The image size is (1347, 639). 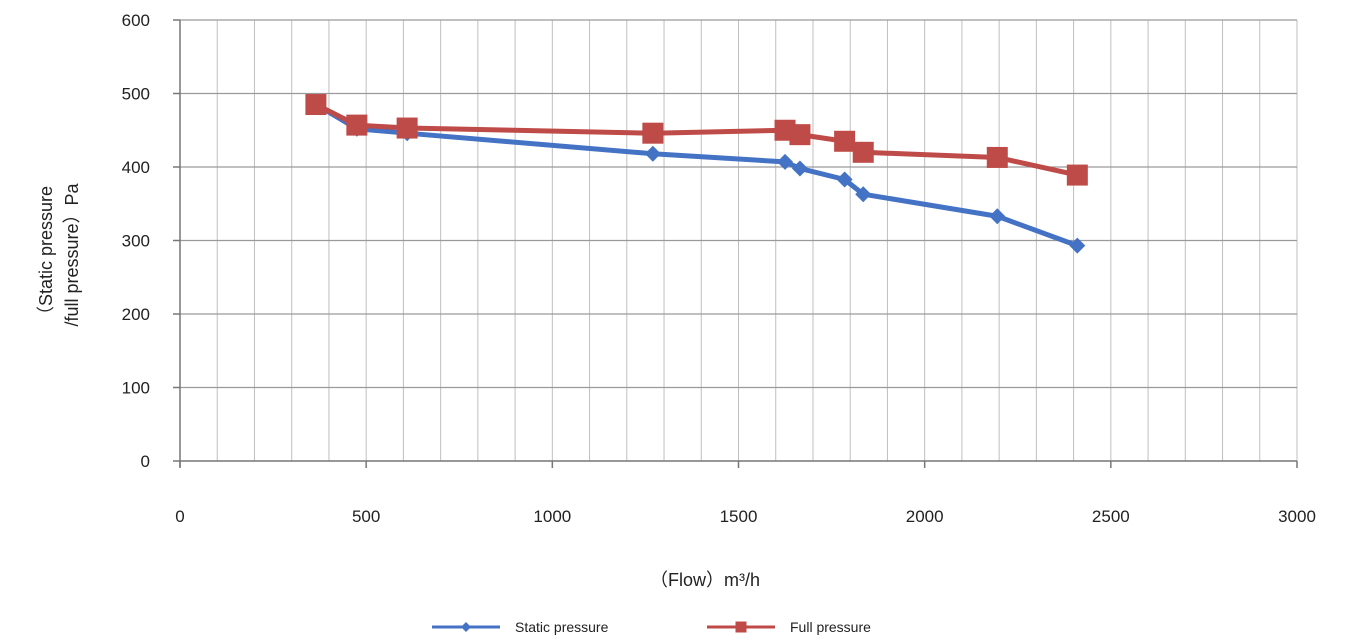 I want to click on y-axis-title: （Static pressure /full pressure）Pa, so click(x=59, y=254).